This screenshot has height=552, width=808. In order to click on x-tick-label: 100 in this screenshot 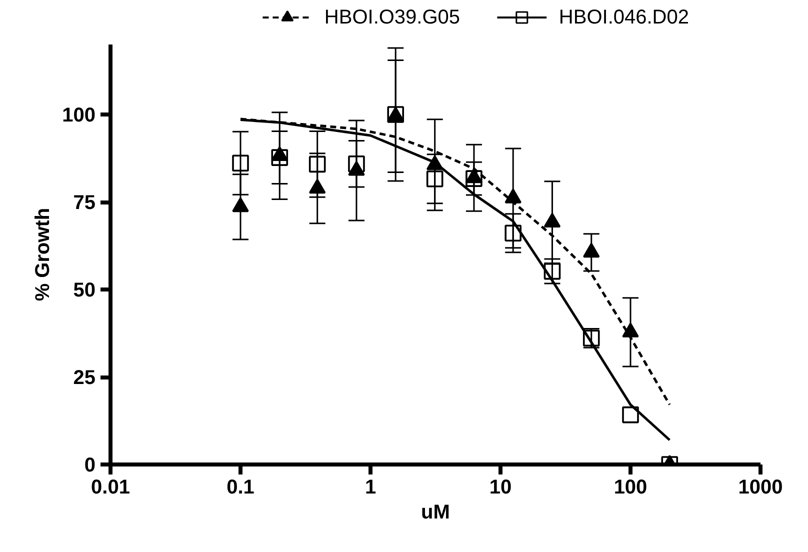, I will do `click(631, 487)`.